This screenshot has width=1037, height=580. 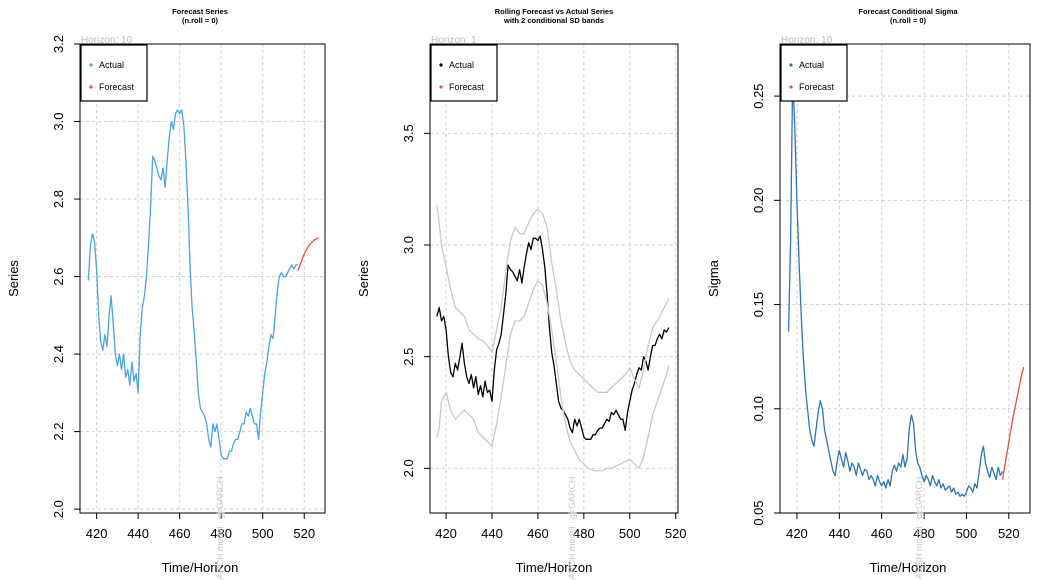 What do you see at coordinates (408, 133) in the screenshot?
I see `y-tick-label: 3.5` at bounding box center [408, 133].